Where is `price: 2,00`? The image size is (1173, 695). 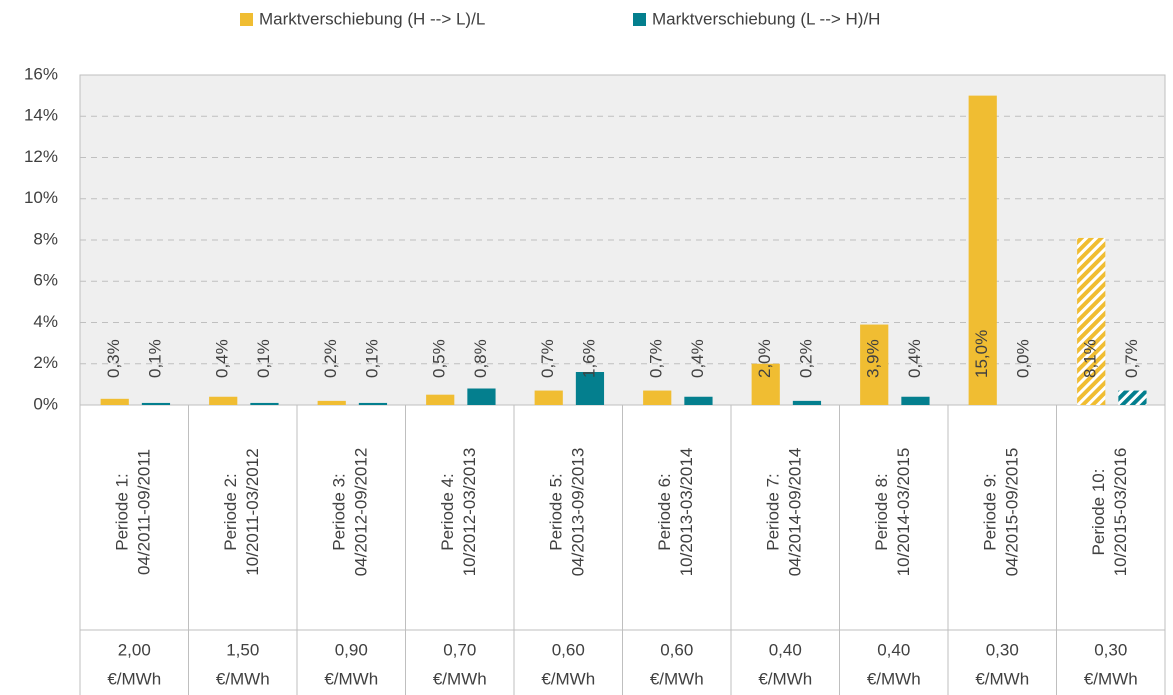
price: 2,00 is located at coordinates (134, 649).